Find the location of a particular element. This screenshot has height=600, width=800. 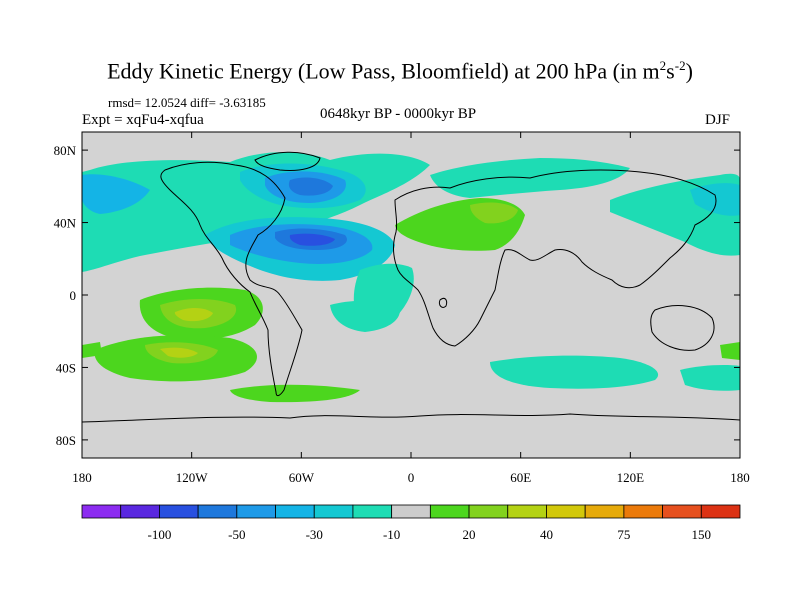

north-america-deepblue-patch is located at coordinates (310, 186).